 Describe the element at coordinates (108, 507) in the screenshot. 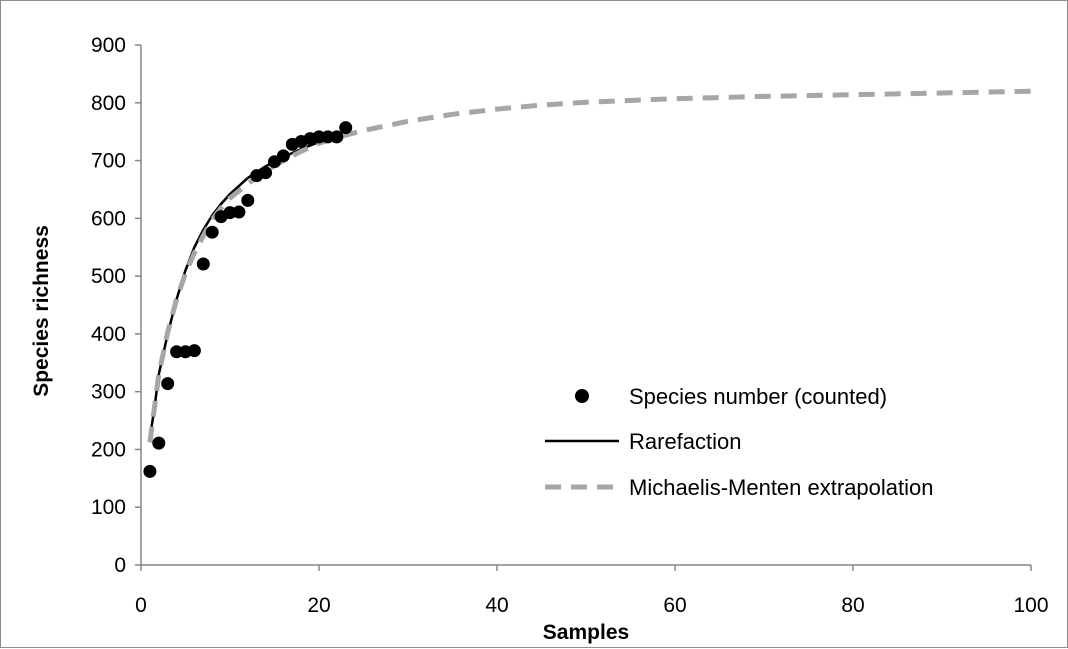

I see `y-tick-label: 100` at that location.